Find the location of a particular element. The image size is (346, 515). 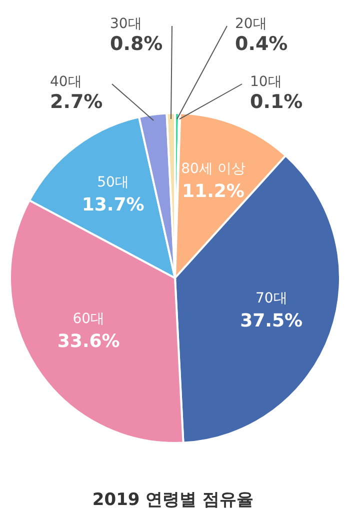

data-label: 13.7% is located at coordinates (113, 205).